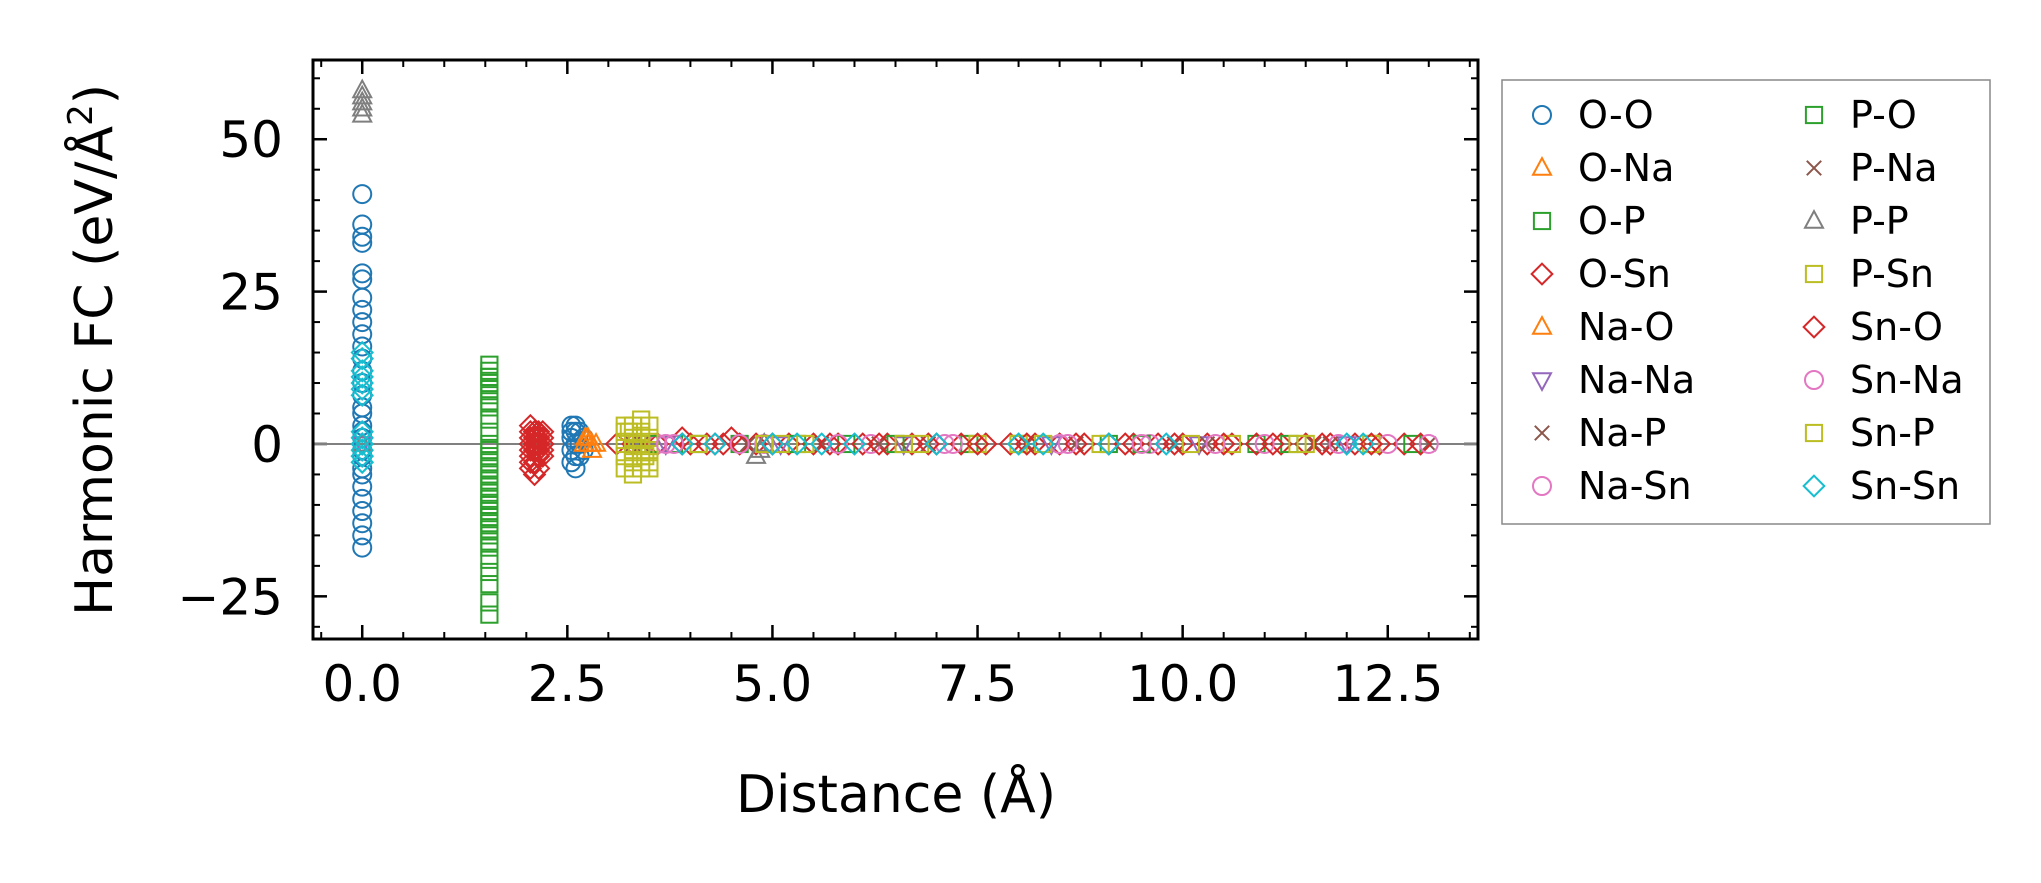 The width and height of the screenshot is (2041, 883). Describe the element at coordinates (1616, 115) in the screenshot. I see `legend-label-o-o: O-O` at that location.